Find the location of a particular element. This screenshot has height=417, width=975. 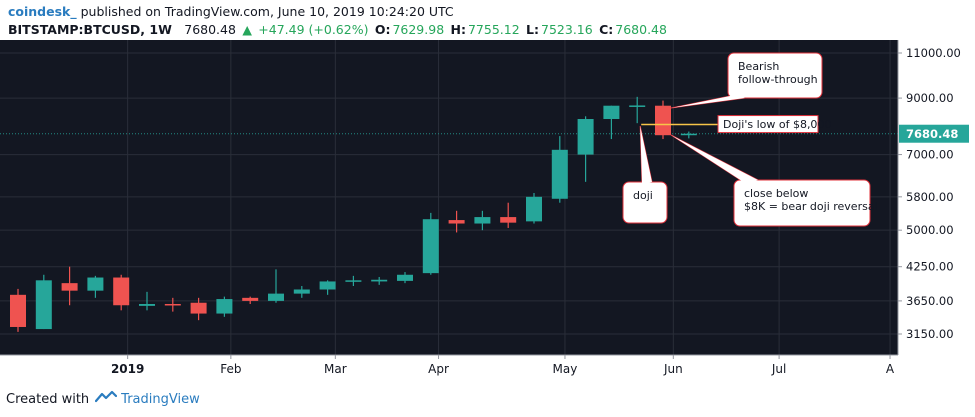

price-tick-label: 11000.00 is located at coordinates (933, 53).